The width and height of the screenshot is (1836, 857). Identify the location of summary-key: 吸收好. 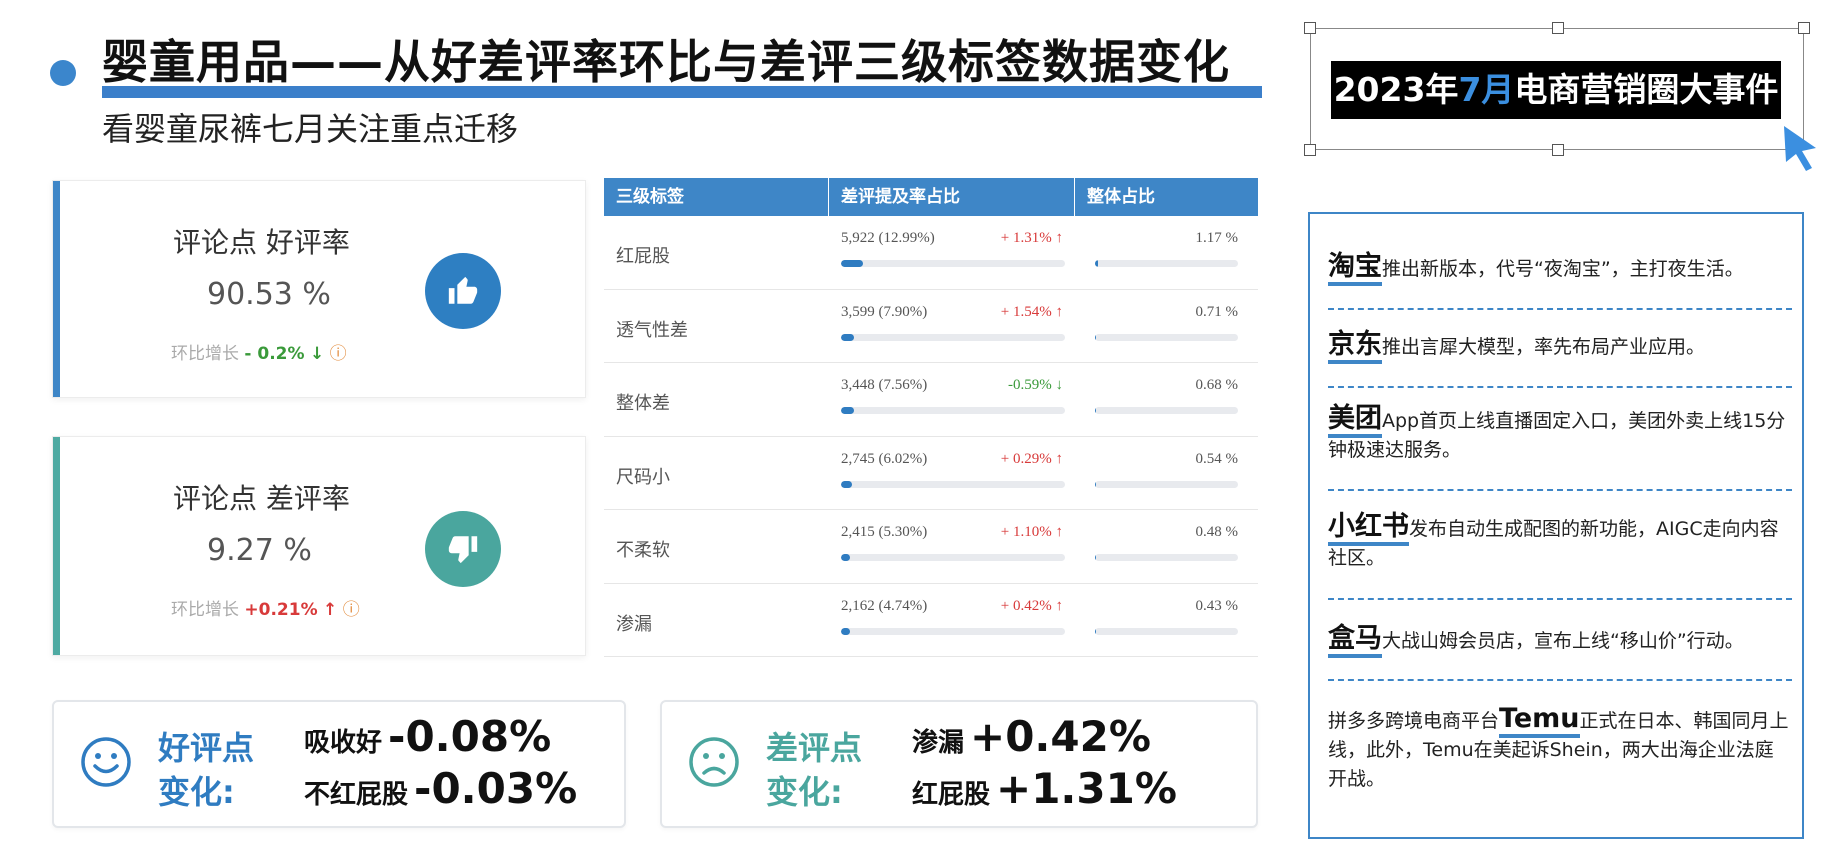
(343, 743).